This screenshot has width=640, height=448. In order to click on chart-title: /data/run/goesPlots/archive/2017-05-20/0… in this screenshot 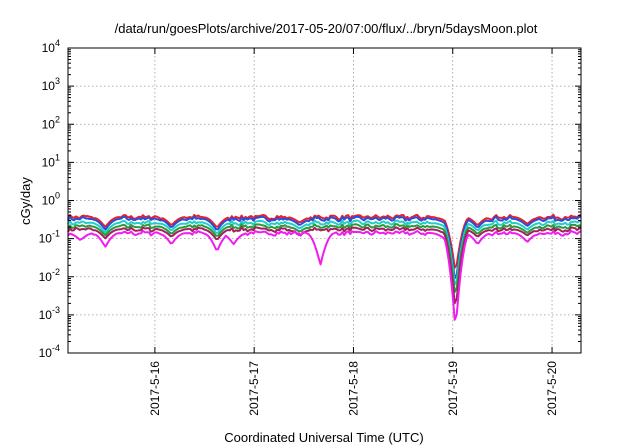, I will do `click(326, 28)`.